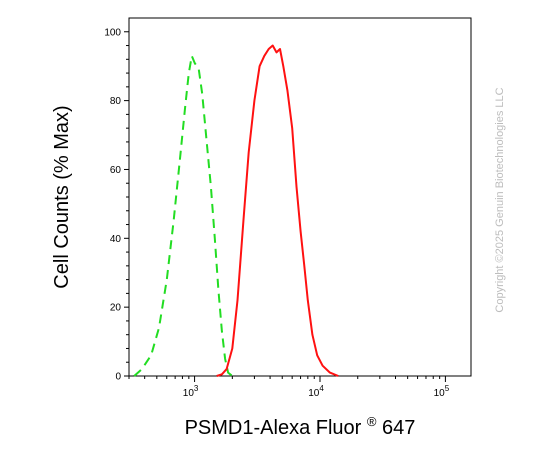  I want to click on x-tick-label: 10³, so click(191, 391).